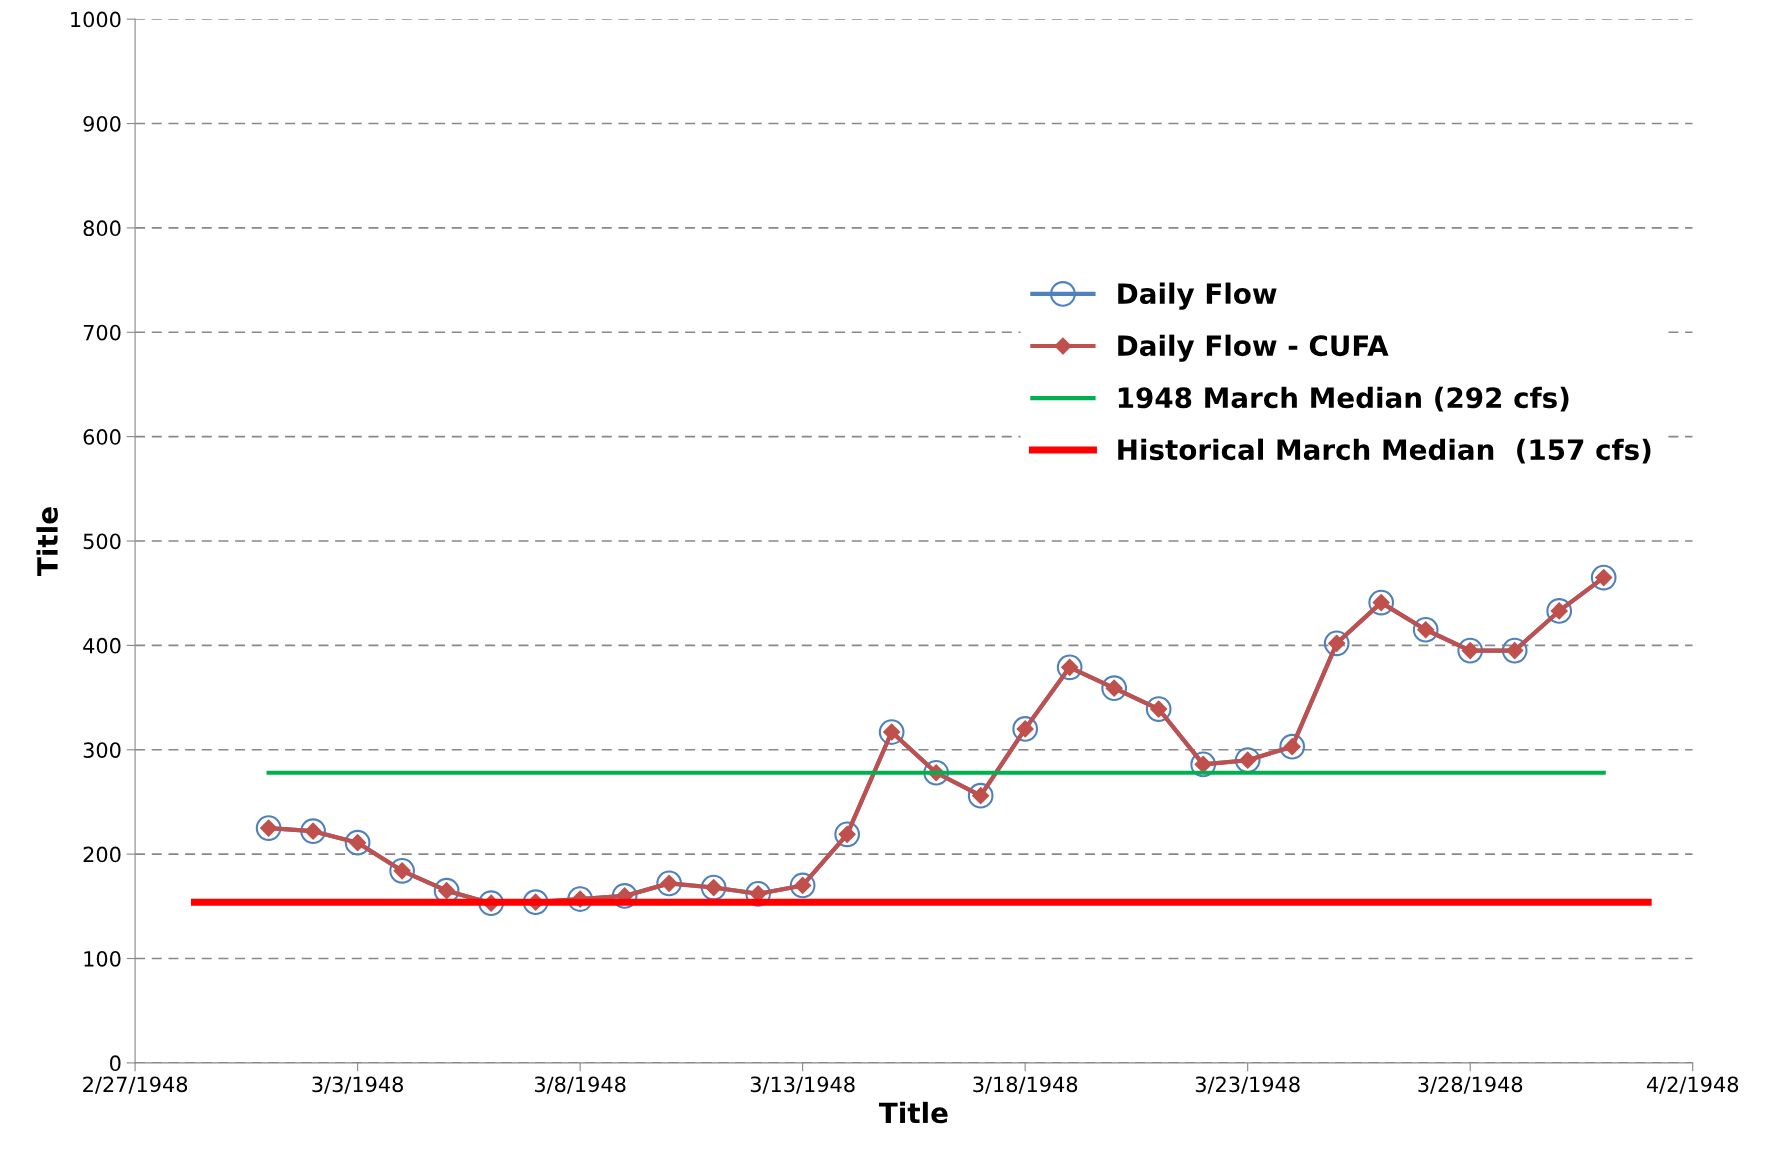 The width and height of the screenshot is (1766, 1161). Describe the element at coordinates (1253, 348) in the screenshot. I see `legend-label: Daily Flow - CUFA` at that location.